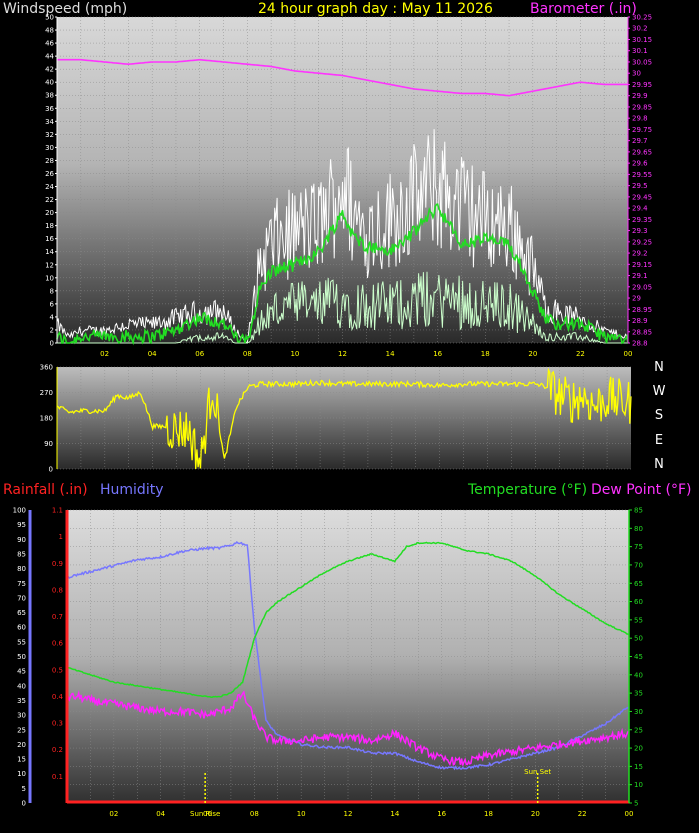  I want to click on direction-y-tick-label: 90, so click(48, 444).